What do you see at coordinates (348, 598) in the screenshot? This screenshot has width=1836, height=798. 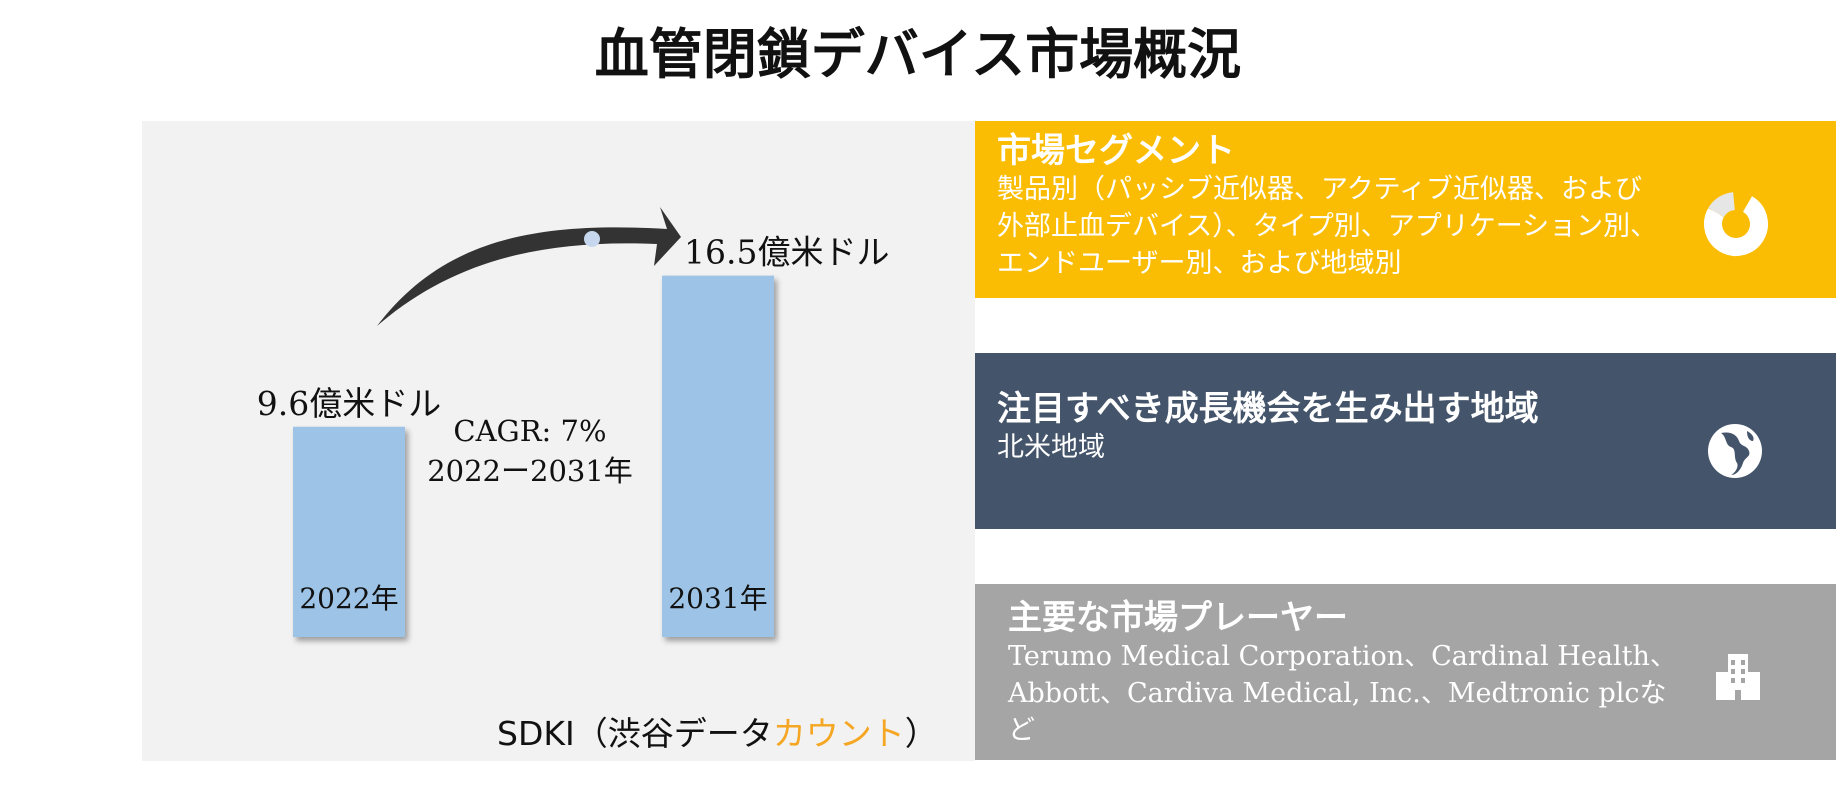 I see `category-label: 2022年` at bounding box center [348, 598].